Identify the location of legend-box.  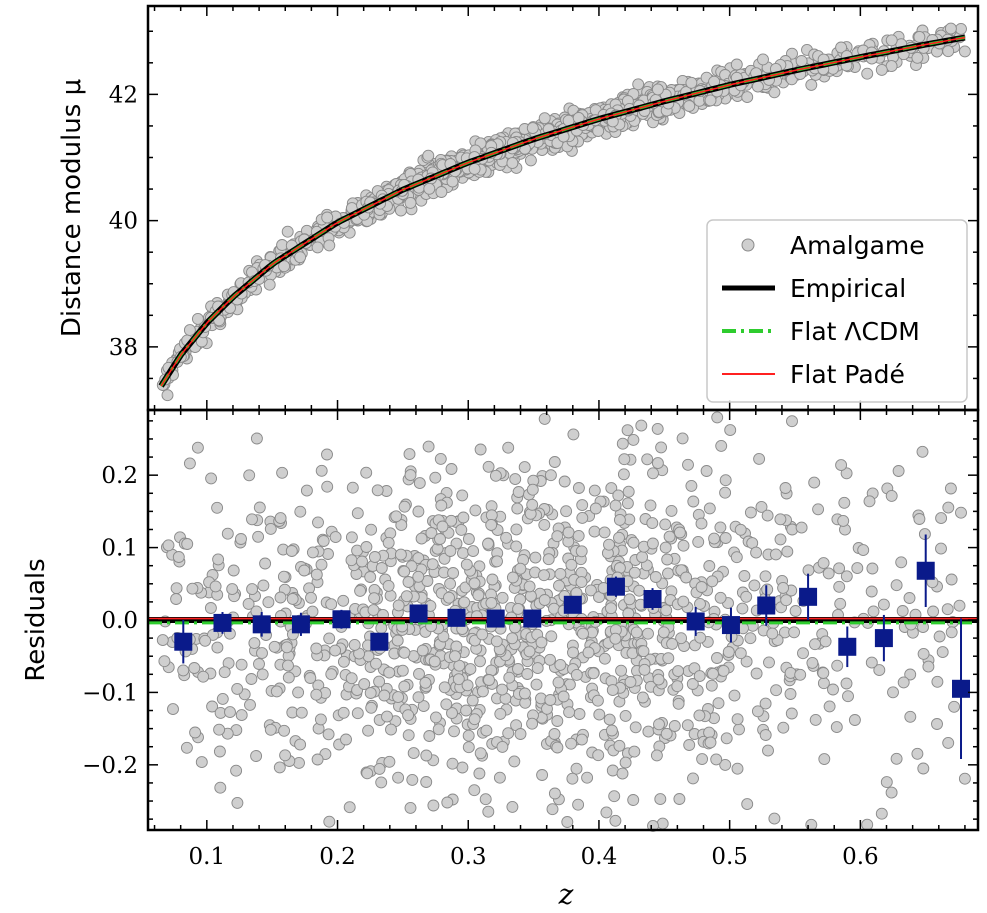
(837, 311).